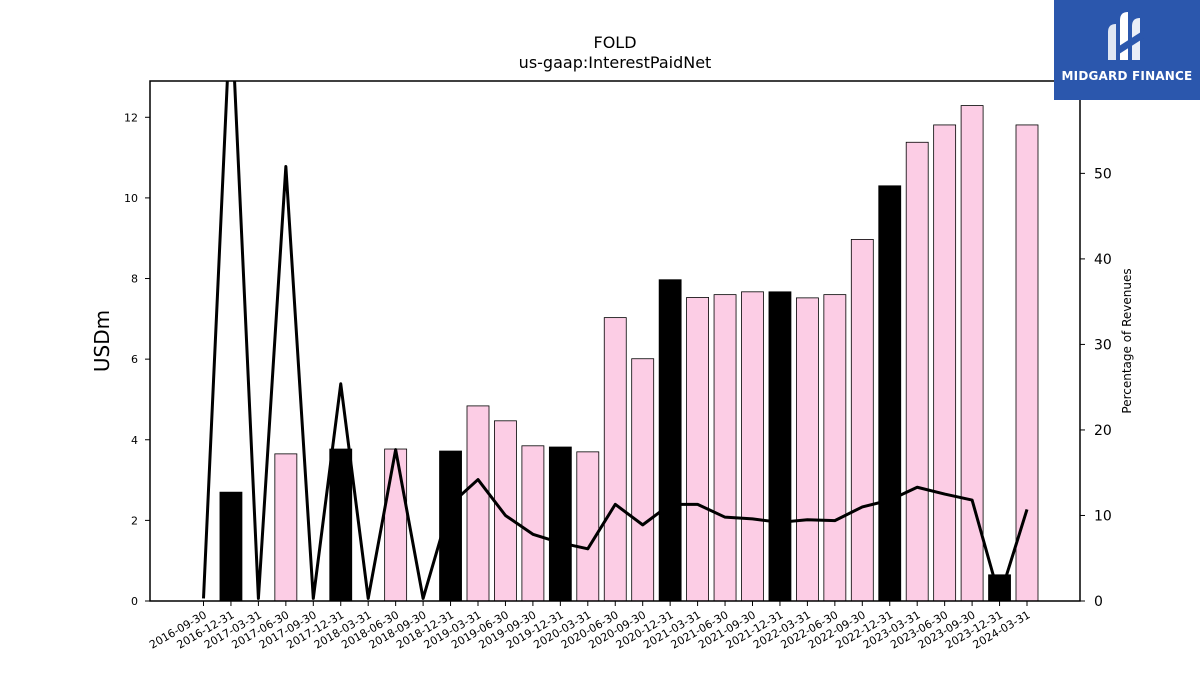 This screenshot has width=1200, height=675. Describe the element at coordinates (134, 359) in the screenshot. I see `y-tick-label: 6` at that location.